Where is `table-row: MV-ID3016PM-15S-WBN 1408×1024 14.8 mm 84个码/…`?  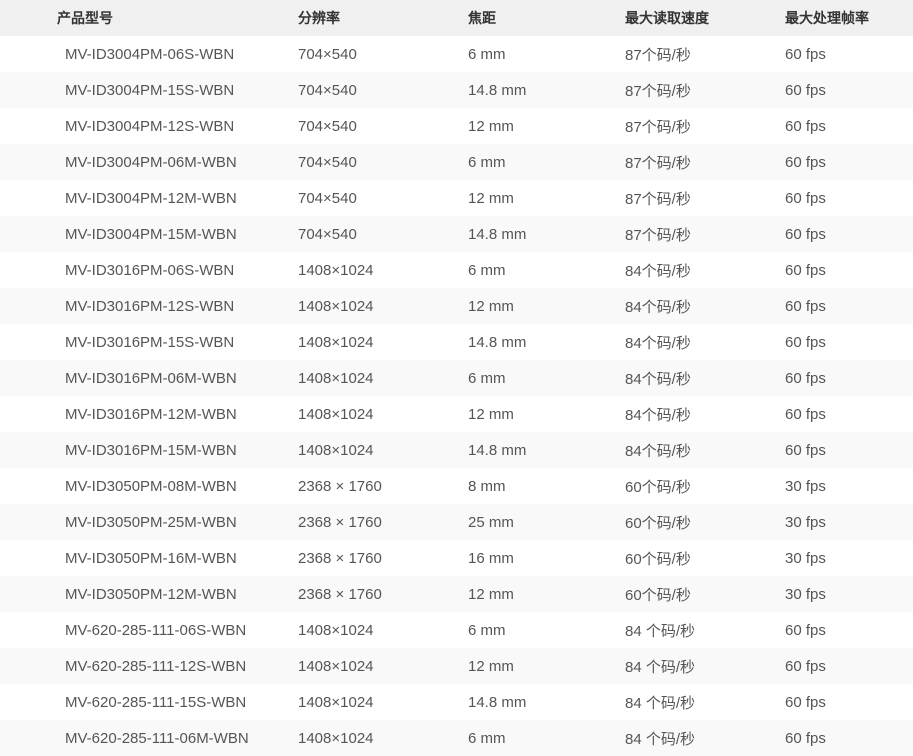
table-row: MV-ID3016PM-15S-WBN 1408×1024 14.8 mm 84个码/… is located at coordinates (456, 342).